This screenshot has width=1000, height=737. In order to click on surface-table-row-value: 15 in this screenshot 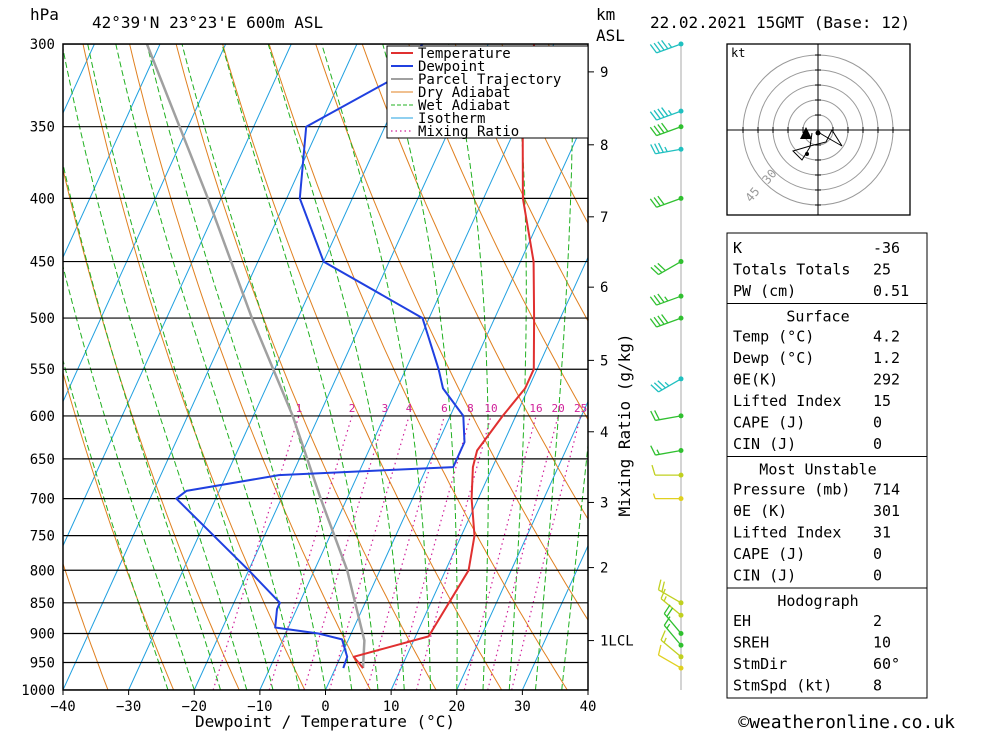, I will do `click(882, 401)`.